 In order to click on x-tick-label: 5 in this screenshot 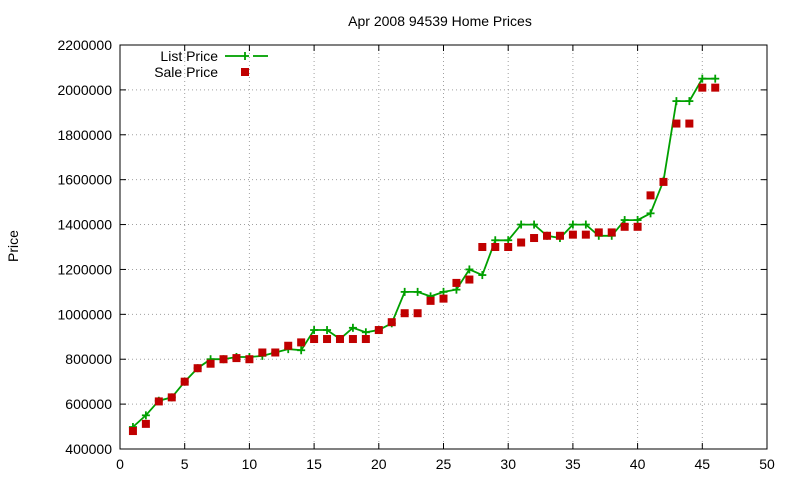, I will do `click(185, 464)`.